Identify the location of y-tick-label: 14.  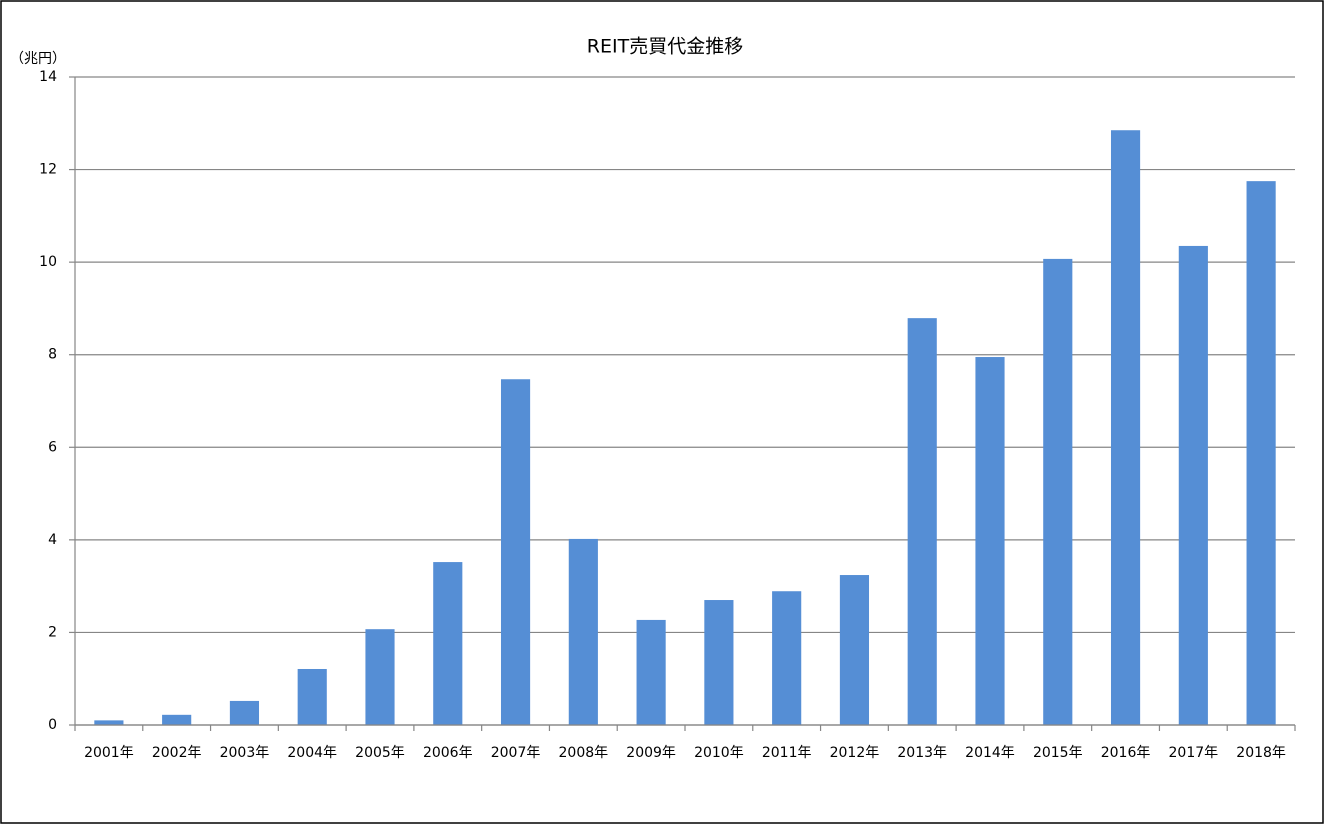
(48, 77).